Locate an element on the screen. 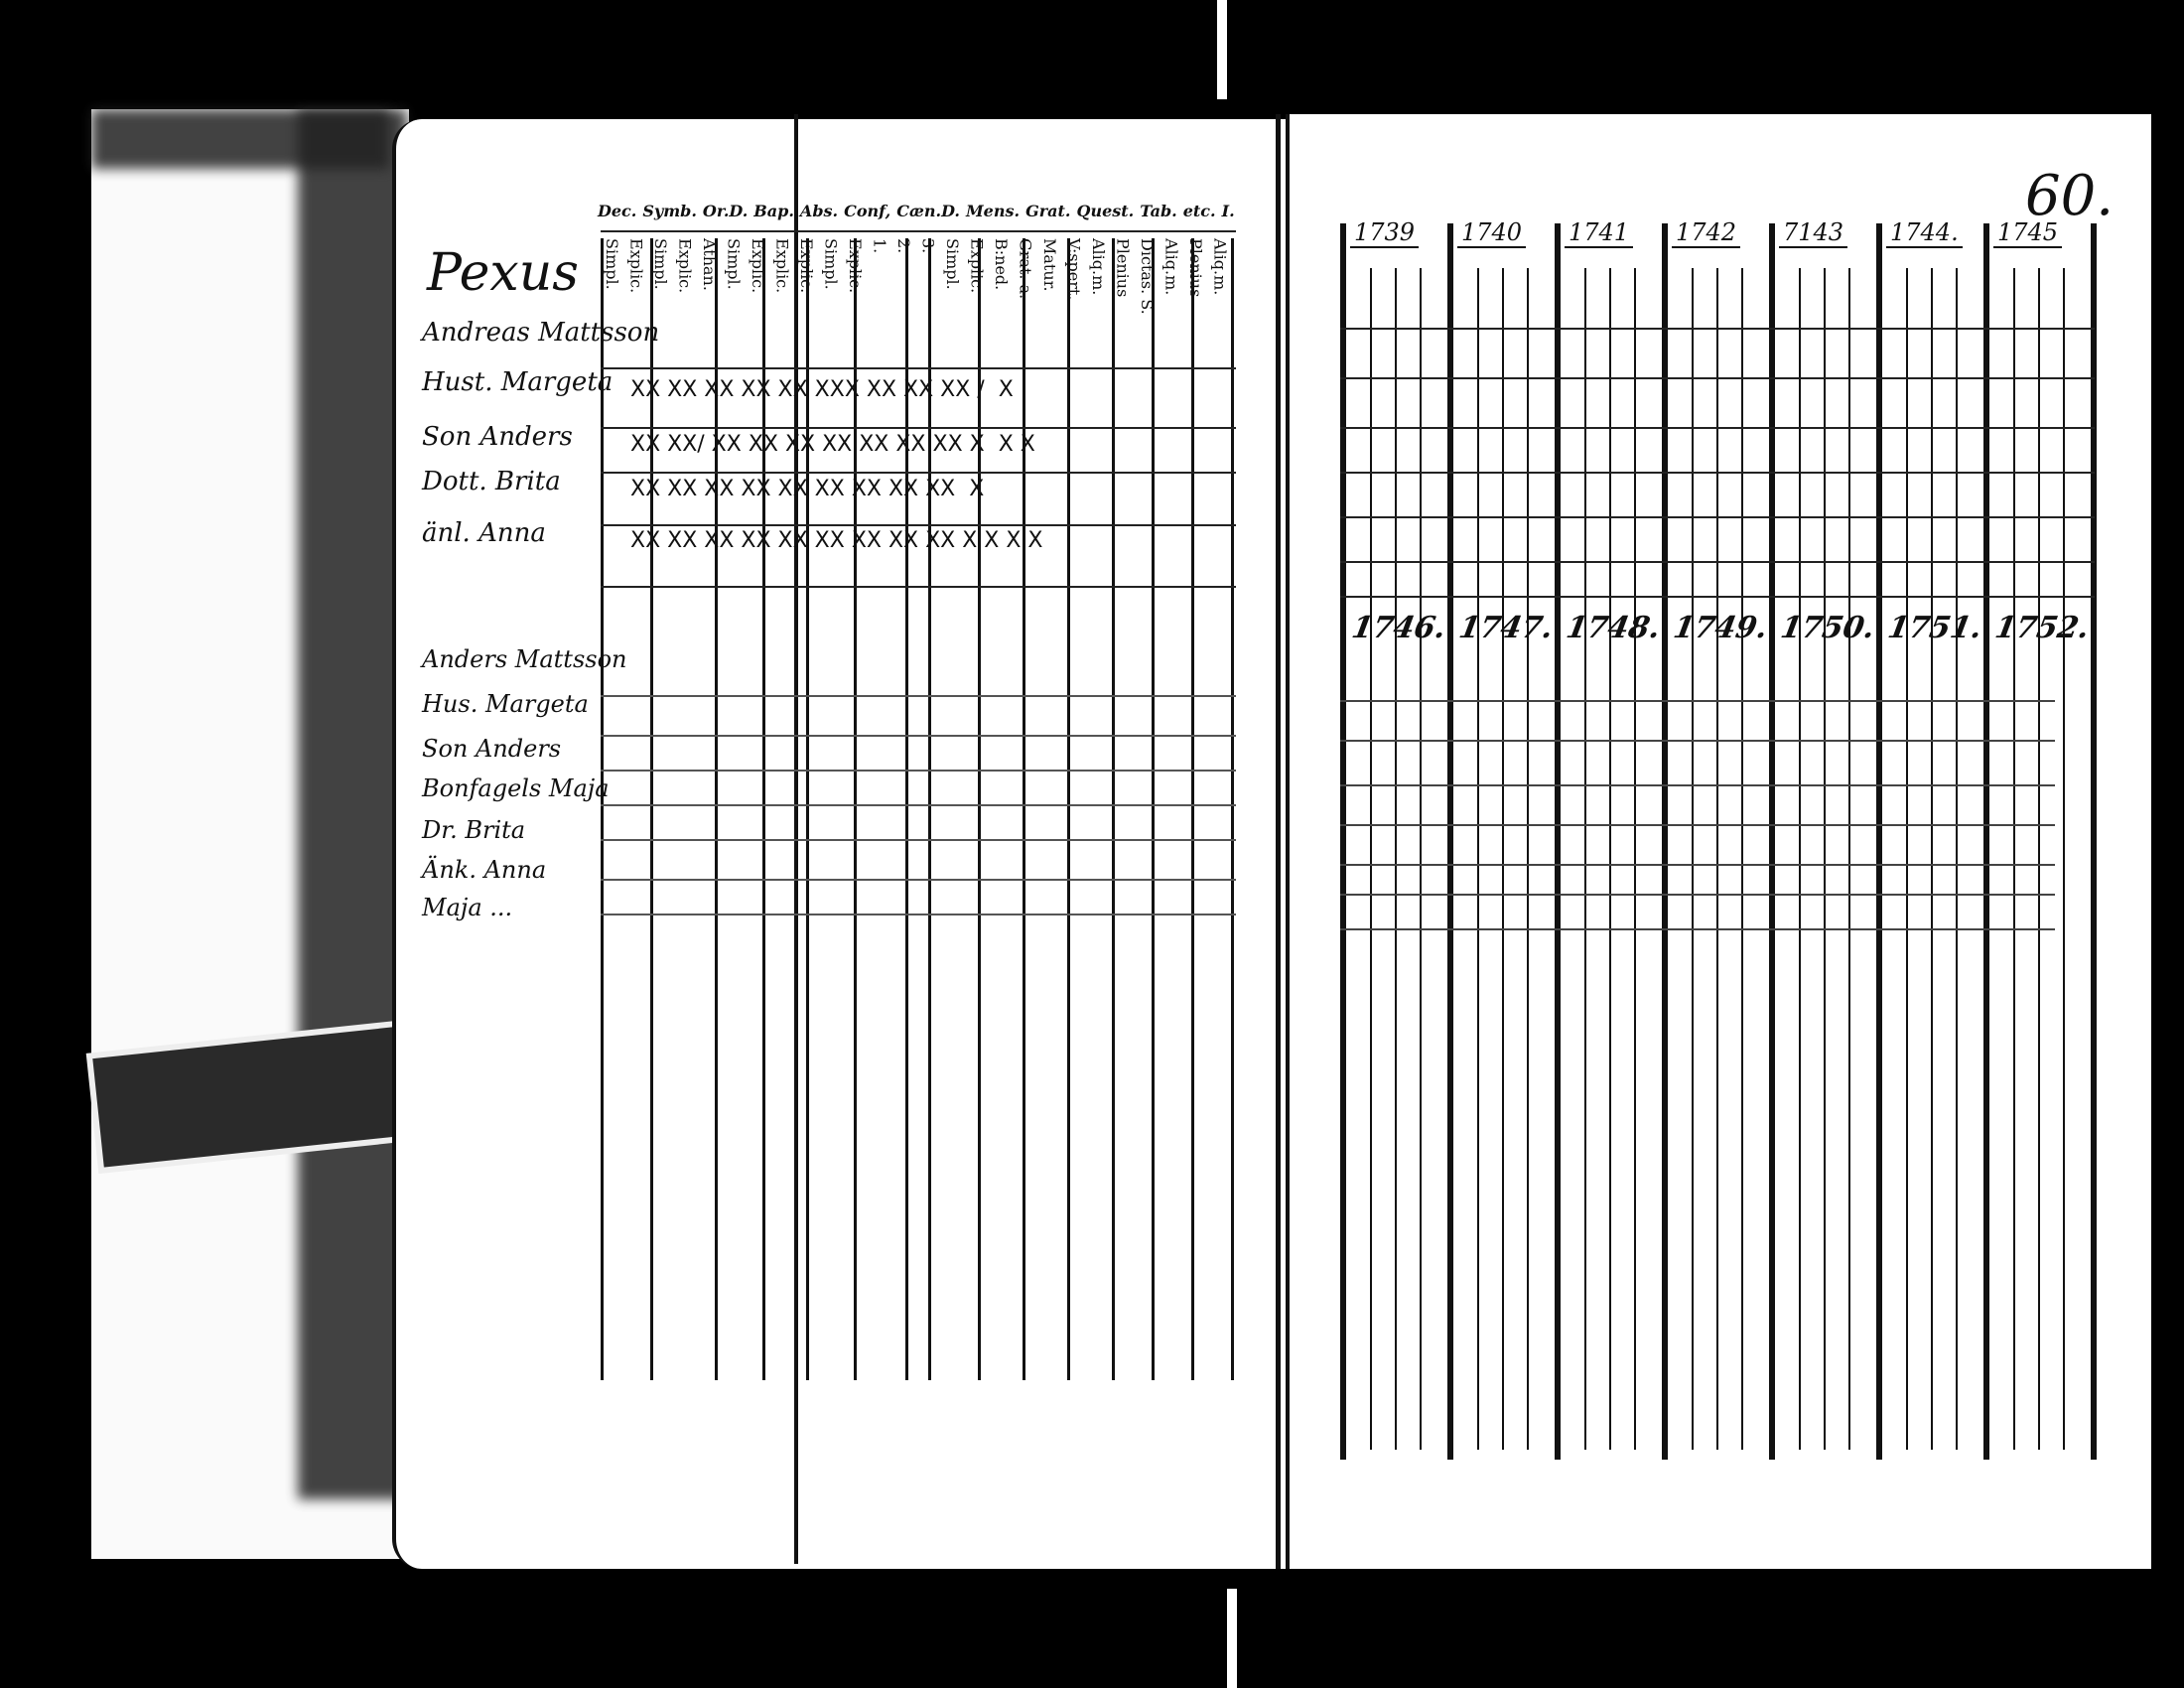  household-title: Pexus is located at coordinates (503, 273).